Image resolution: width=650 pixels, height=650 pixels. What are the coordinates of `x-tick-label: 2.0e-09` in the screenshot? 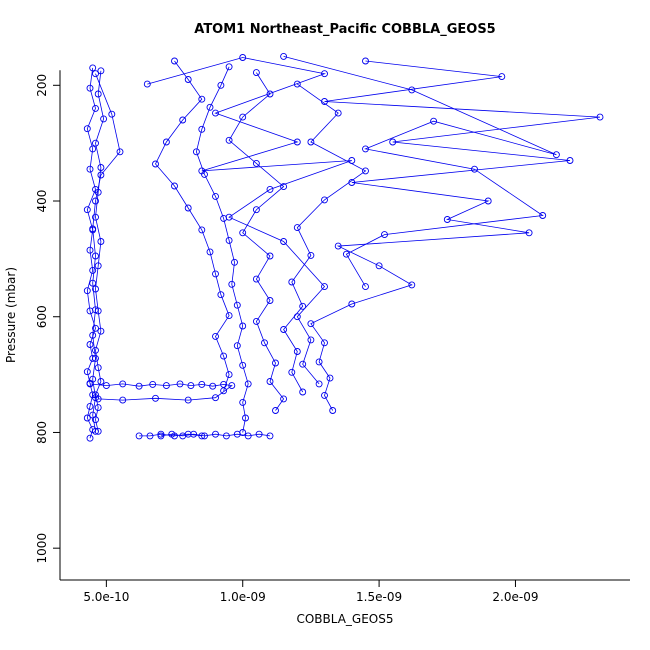 It's located at (515, 597).